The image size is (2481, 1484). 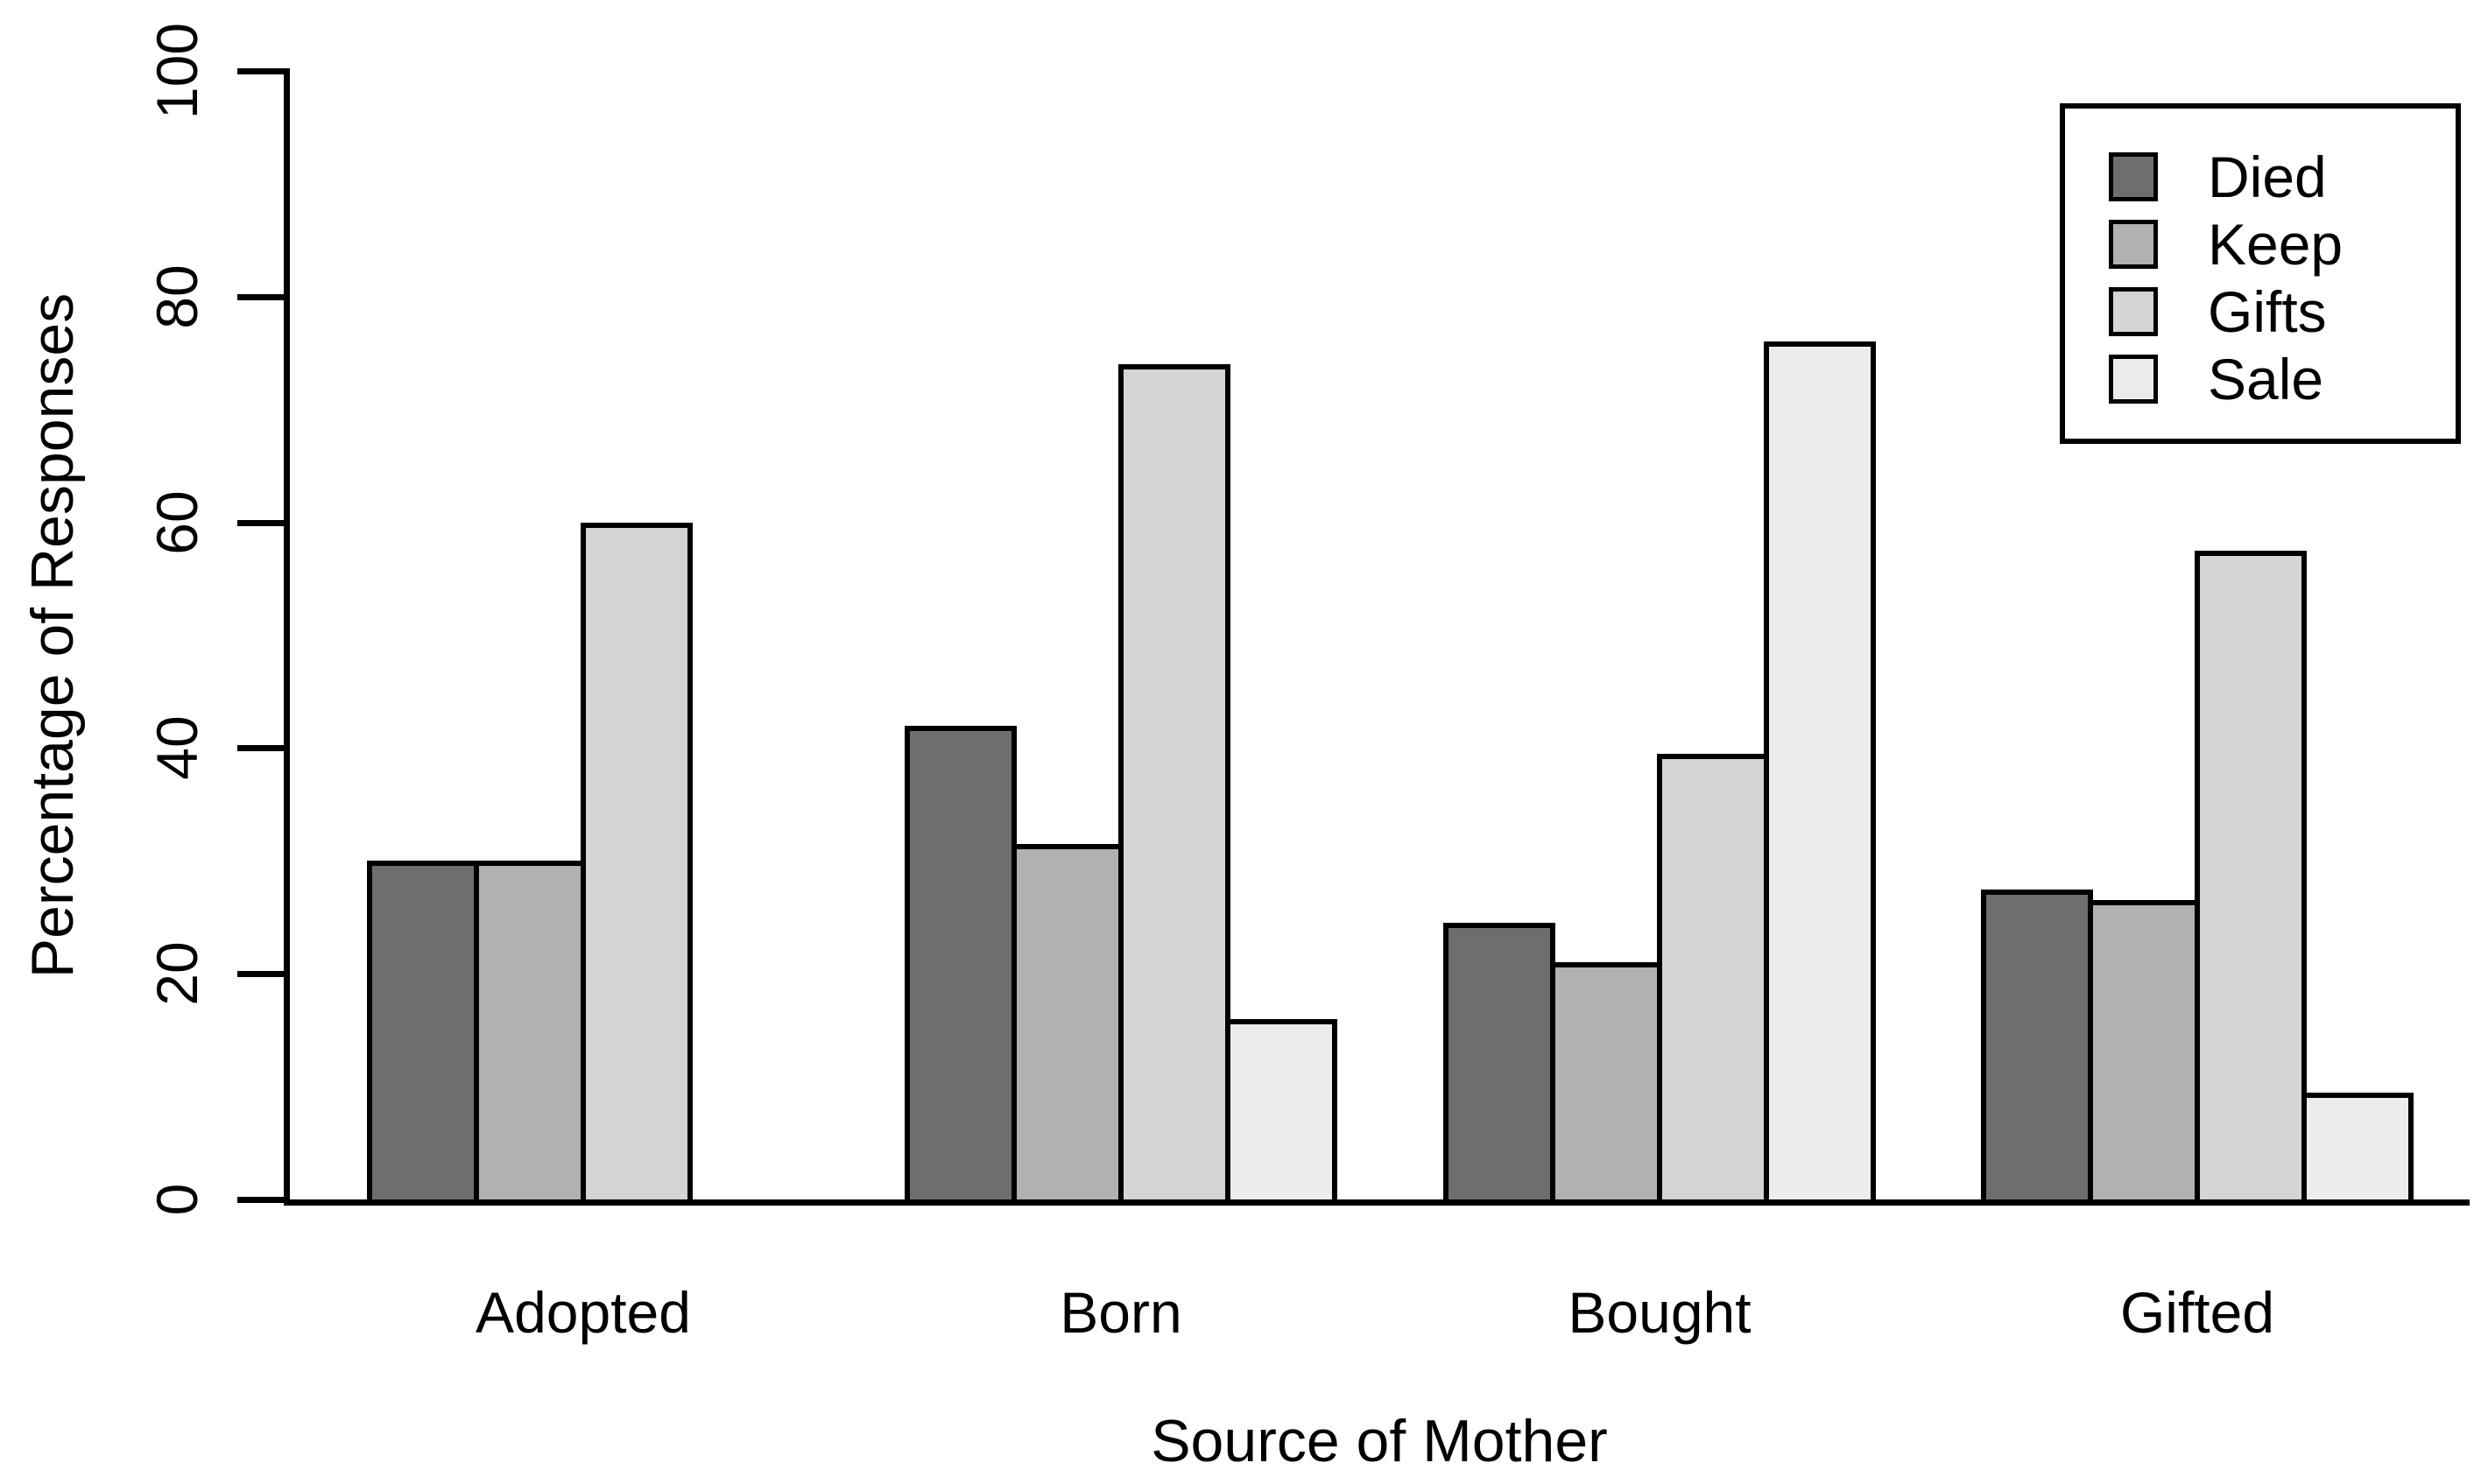 I want to click on bar-gifted-sale, so click(x=2357, y=1149).